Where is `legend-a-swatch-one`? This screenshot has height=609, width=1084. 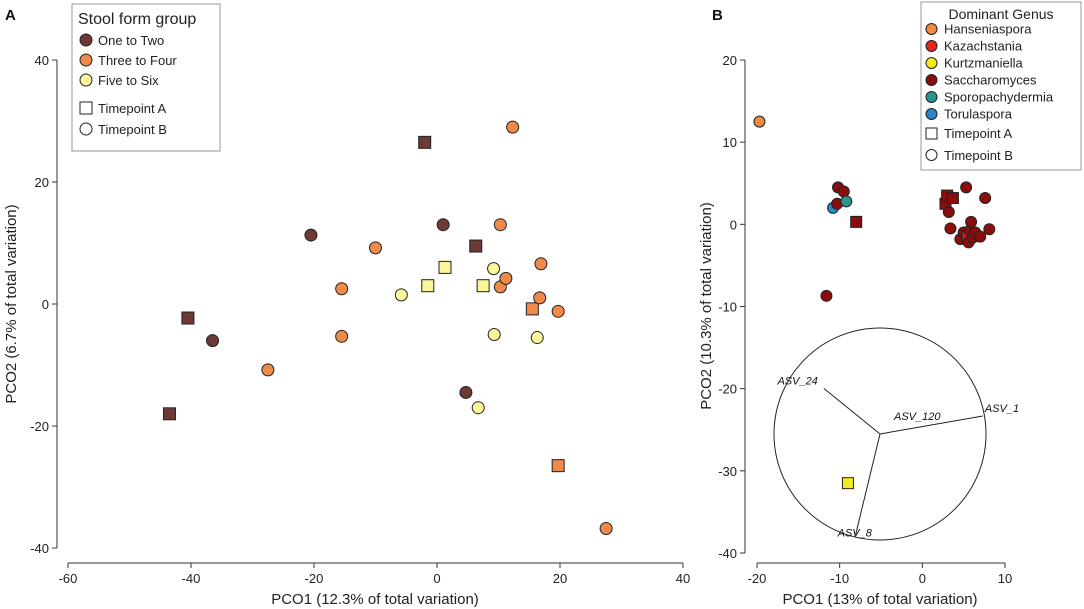 legend-a-swatch-one is located at coordinates (86, 40).